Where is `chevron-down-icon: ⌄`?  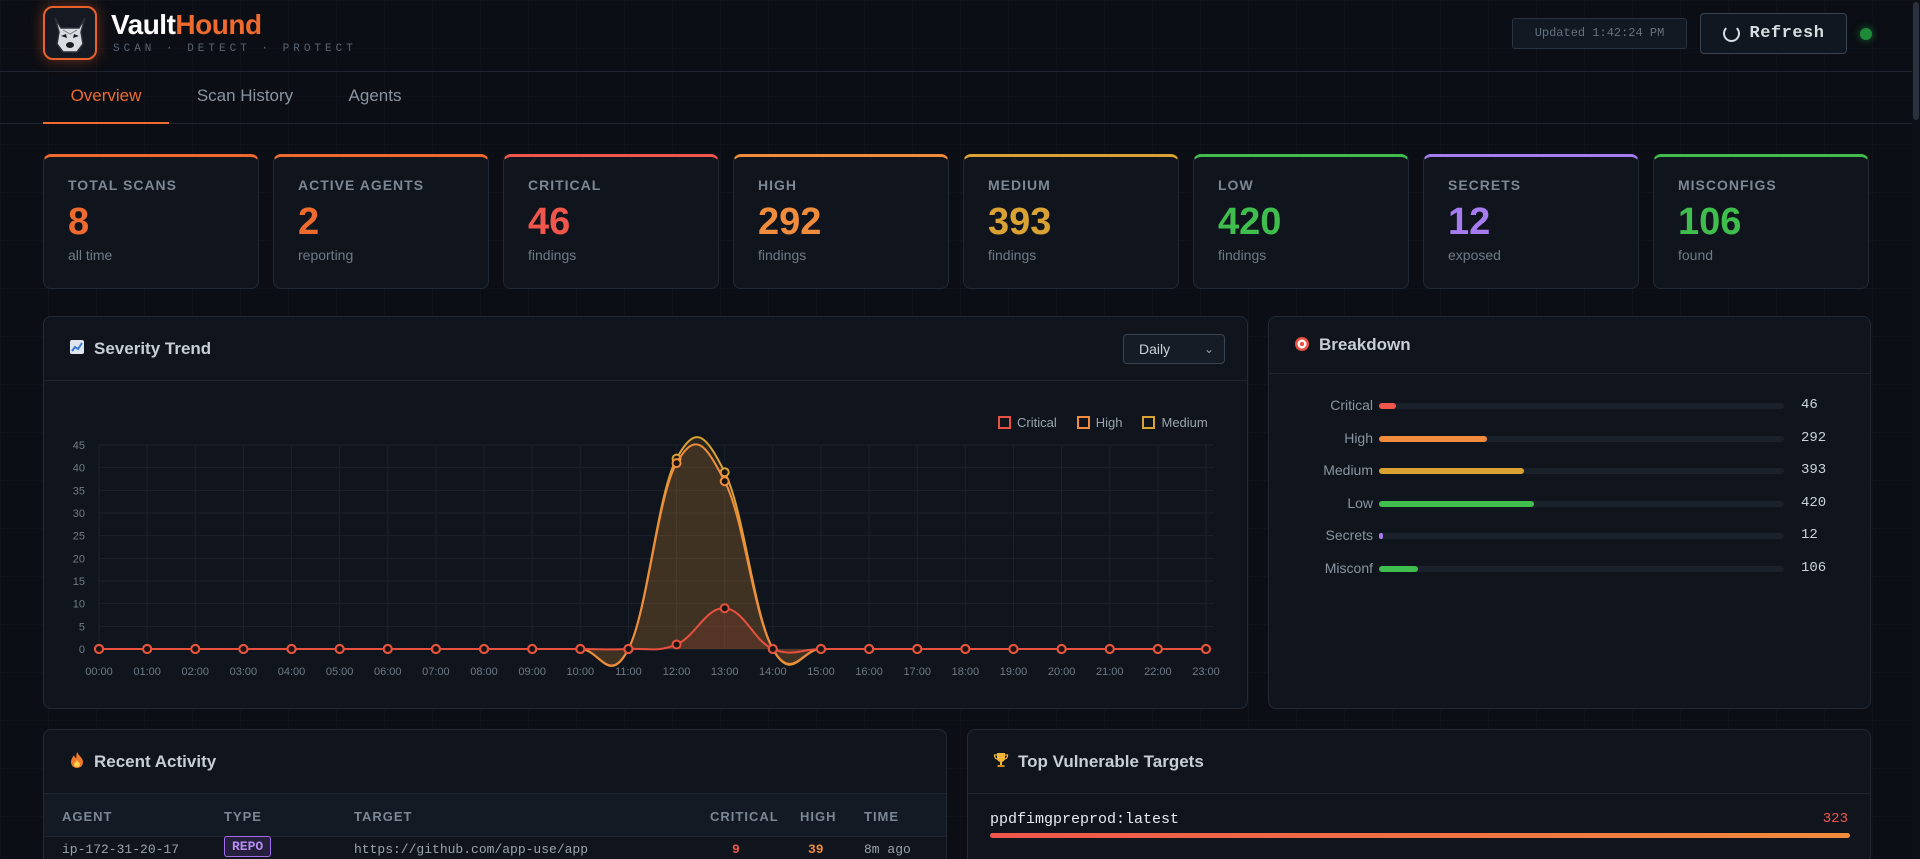 chevron-down-icon: ⌄ is located at coordinates (1208, 349).